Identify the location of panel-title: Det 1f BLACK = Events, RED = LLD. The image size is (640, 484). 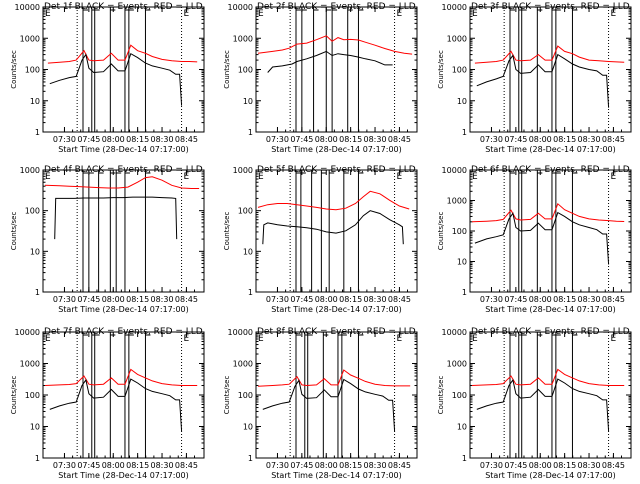
(123, 7).